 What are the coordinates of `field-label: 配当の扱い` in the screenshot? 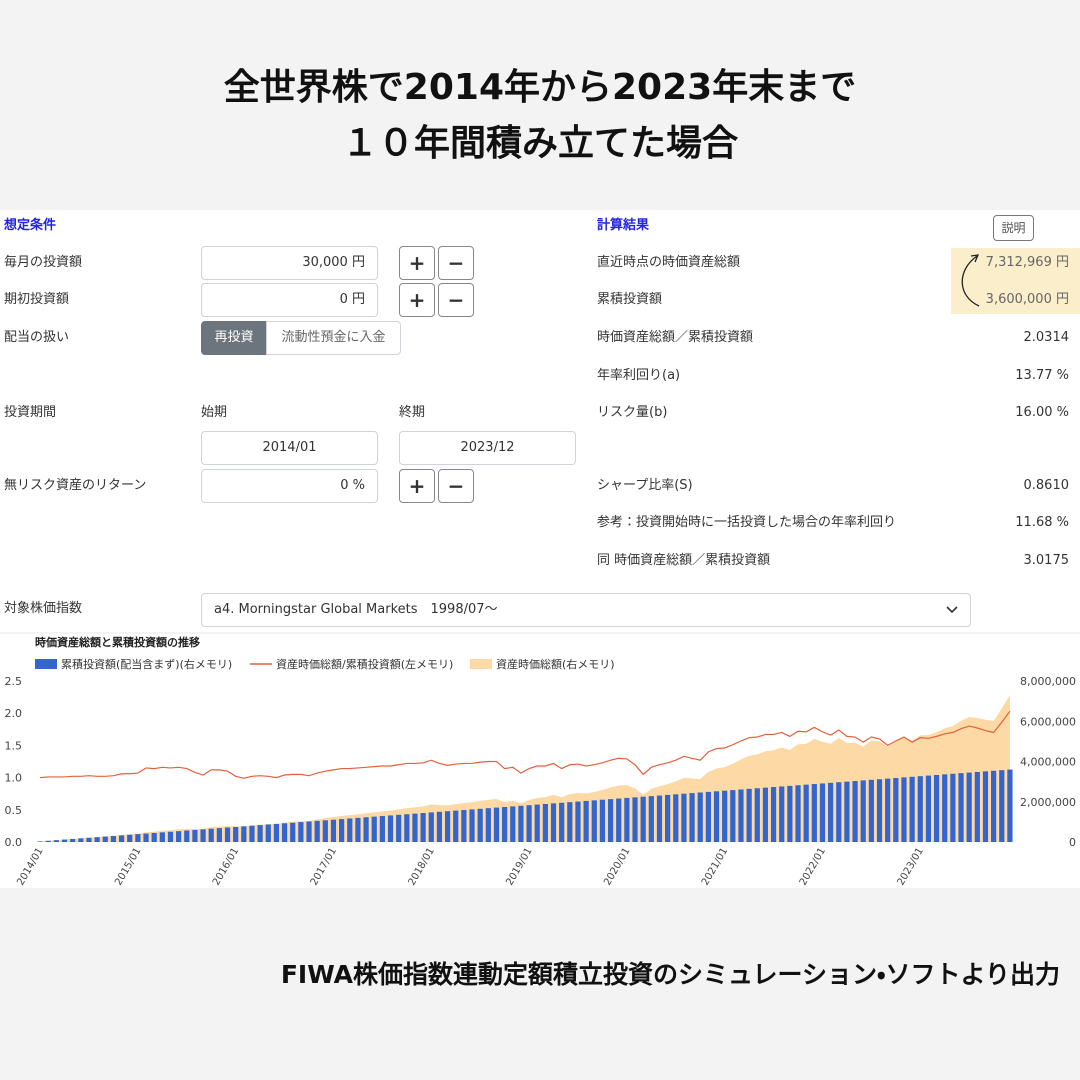 It's located at (37, 337).